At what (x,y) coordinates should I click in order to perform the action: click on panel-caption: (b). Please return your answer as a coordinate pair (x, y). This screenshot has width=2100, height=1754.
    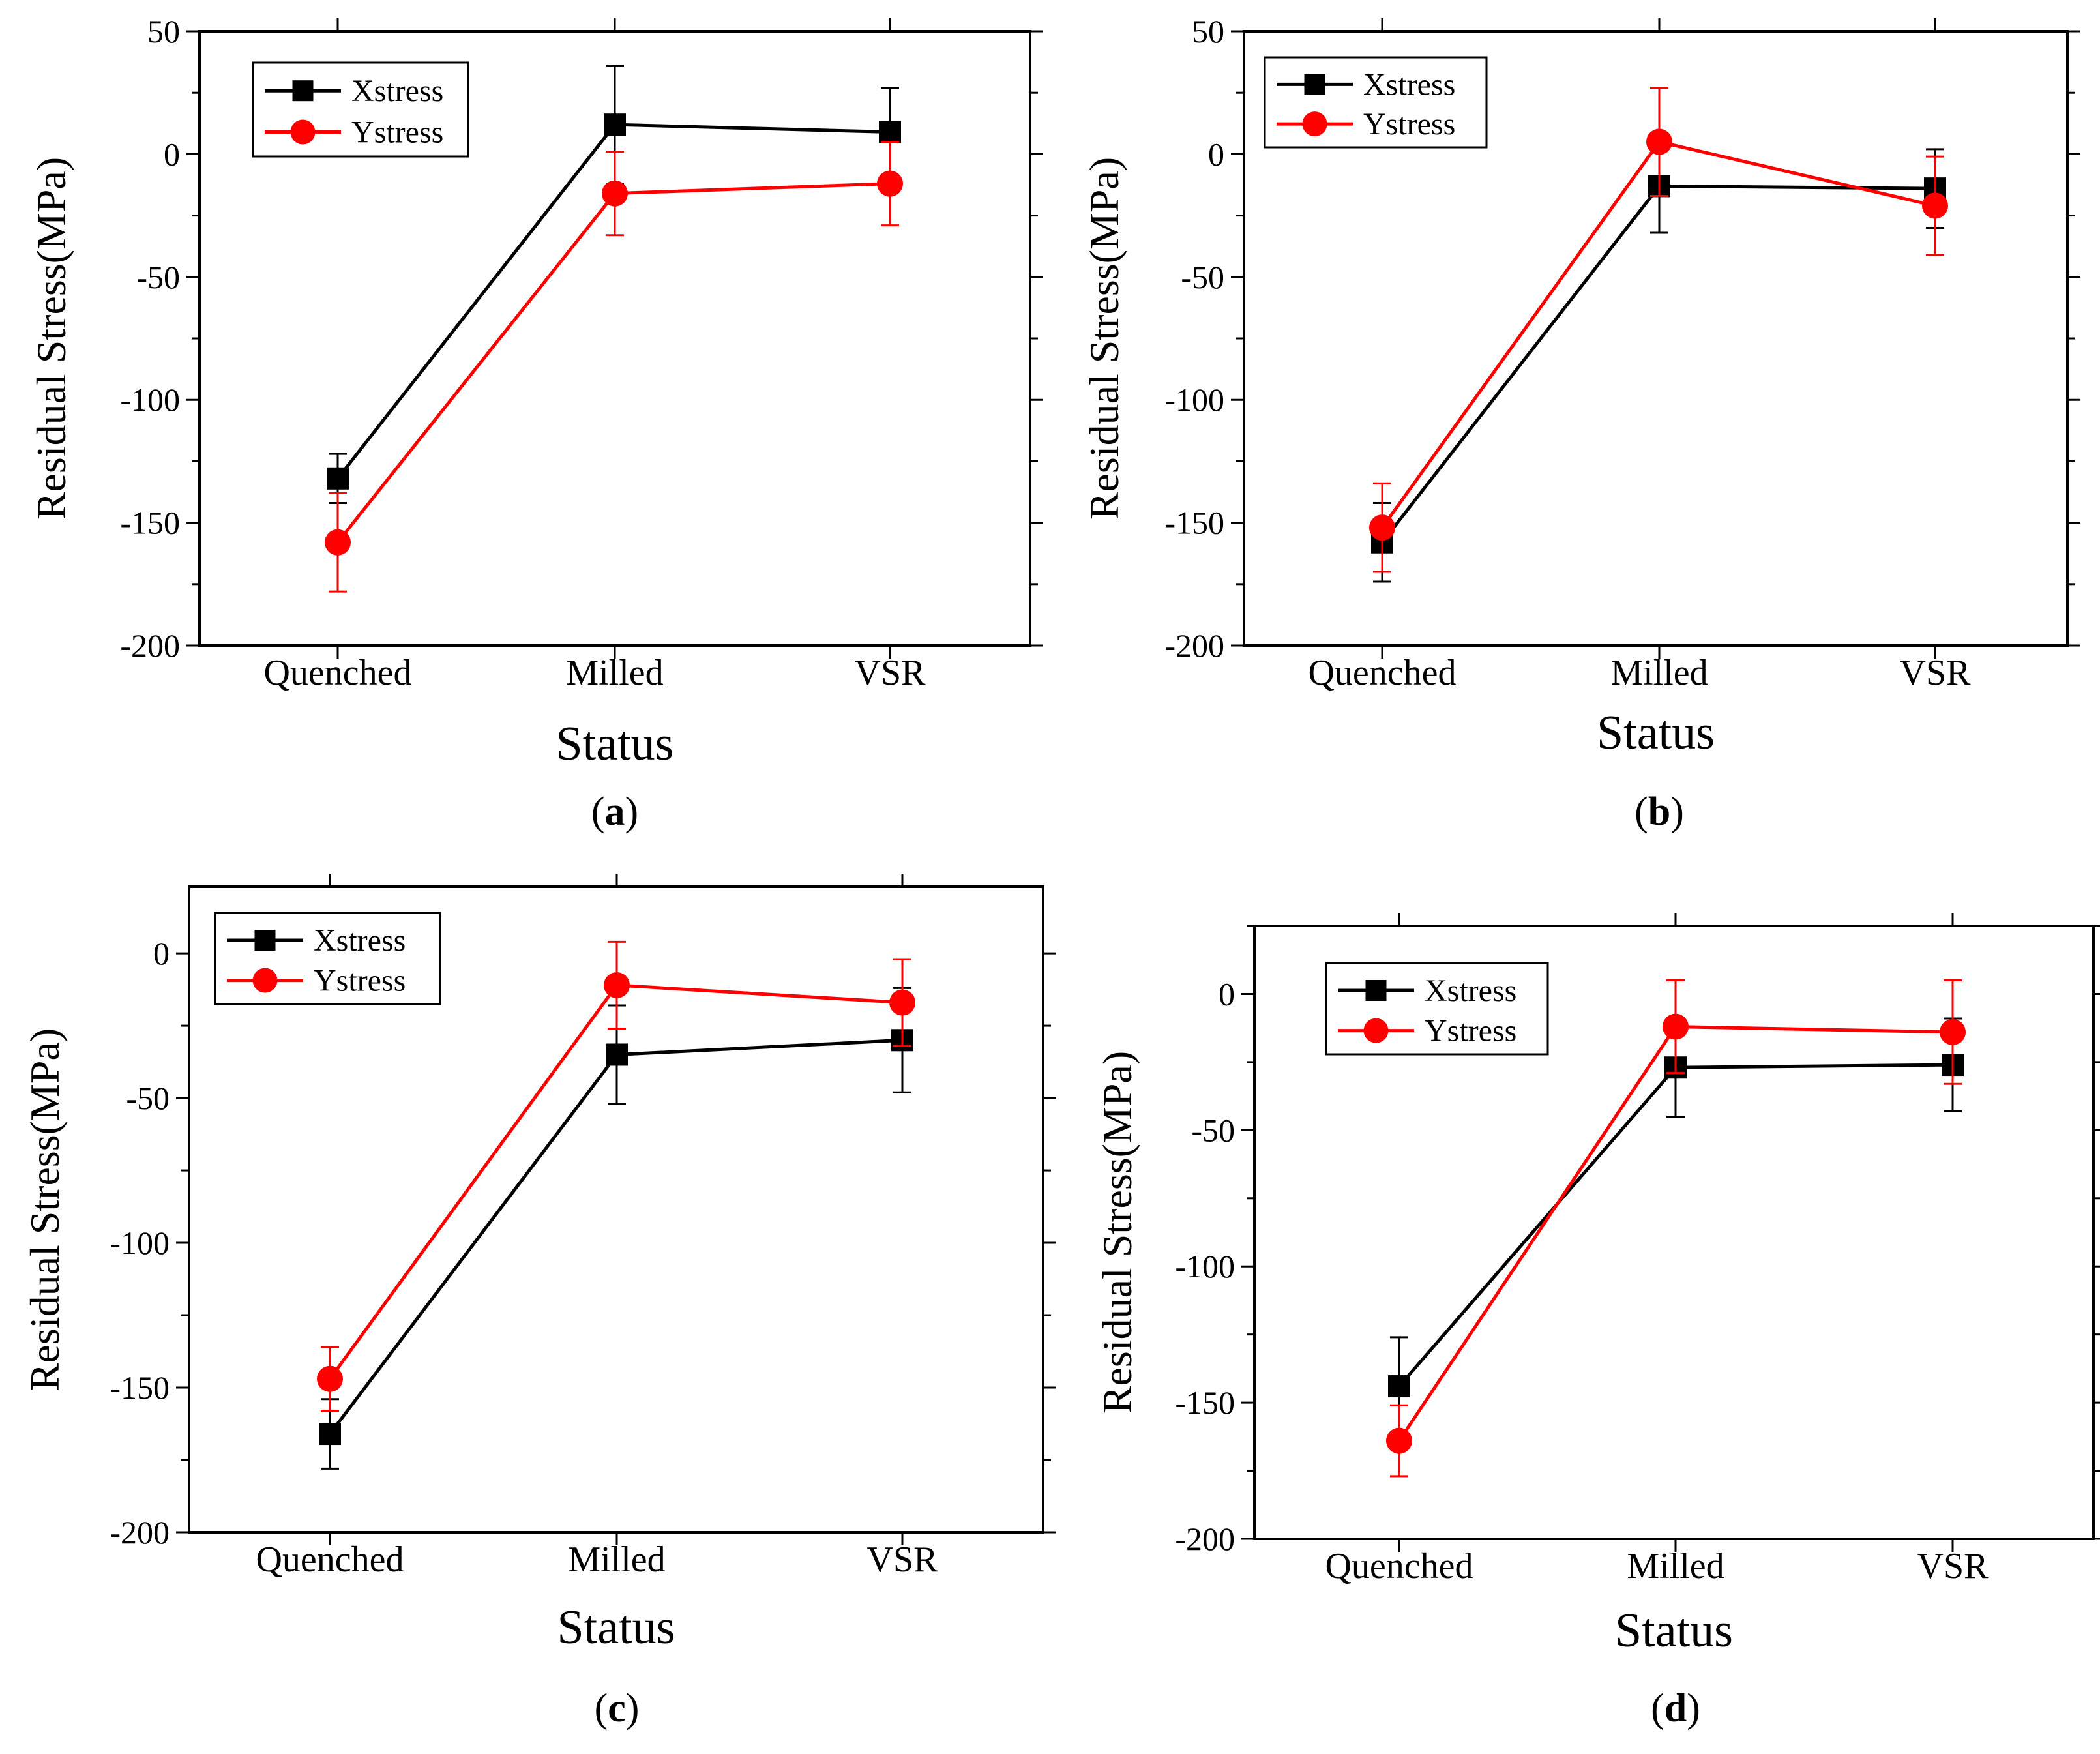
    Looking at the image, I should click on (1659, 812).